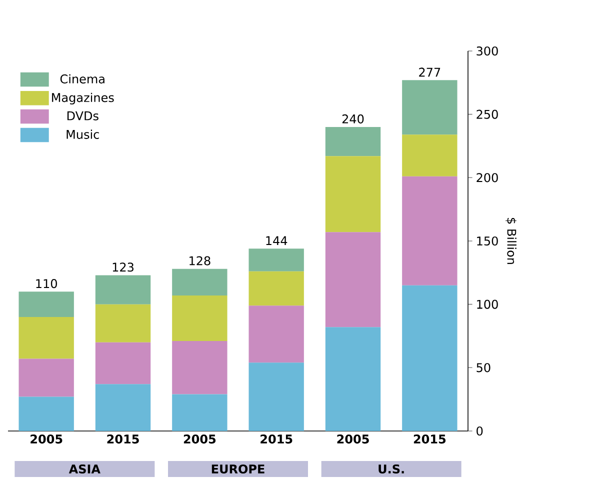  What do you see at coordinates (82, 134) in the screenshot?
I see `legend-label: Music` at bounding box center [82, 134].